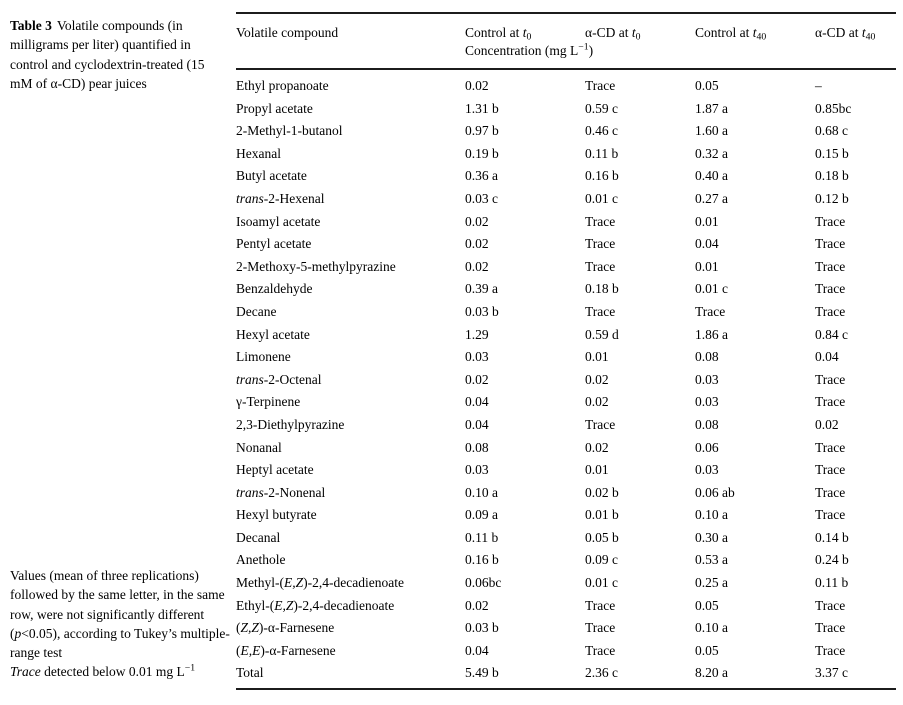 Image resolution: width=903 pixels, height=705 pixels. Describe the element at coordinates (258, 153) in the screenshot. I see `compound-name: Hexanal` at that location.